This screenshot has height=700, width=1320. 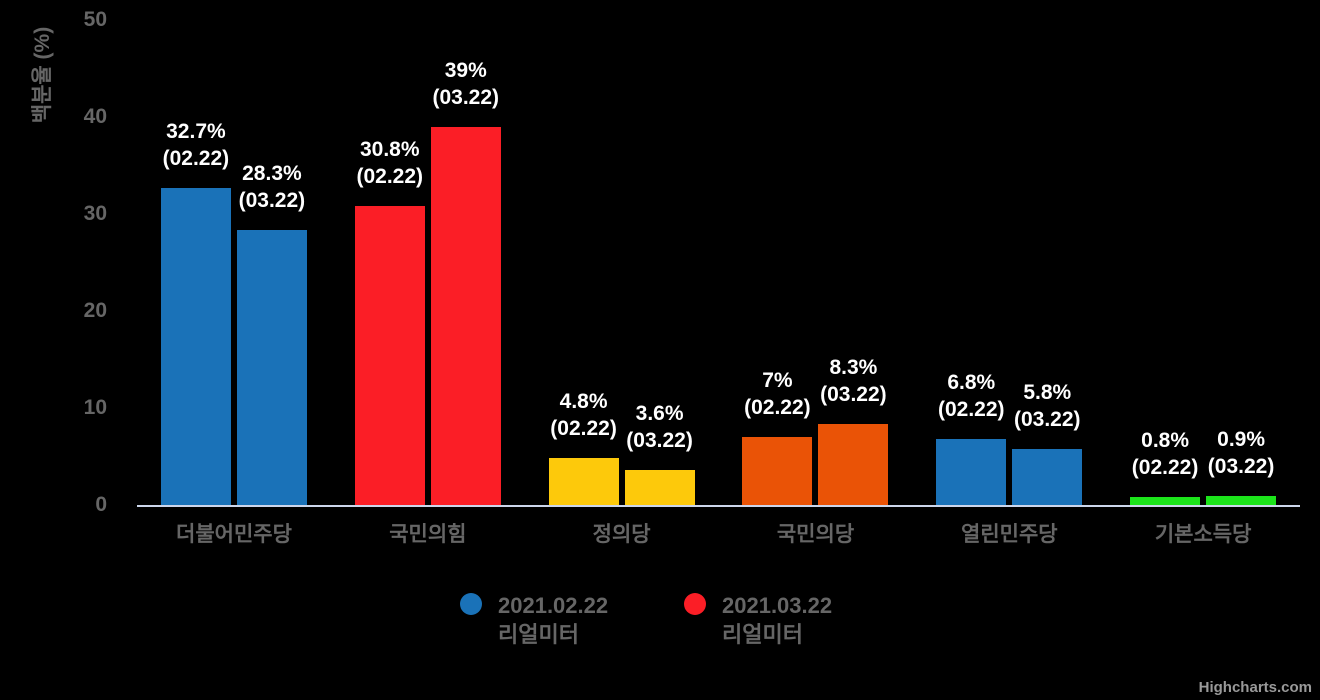 I want to click on x-axis-category-label: 열린민주당, so click(x=1009, y=534).